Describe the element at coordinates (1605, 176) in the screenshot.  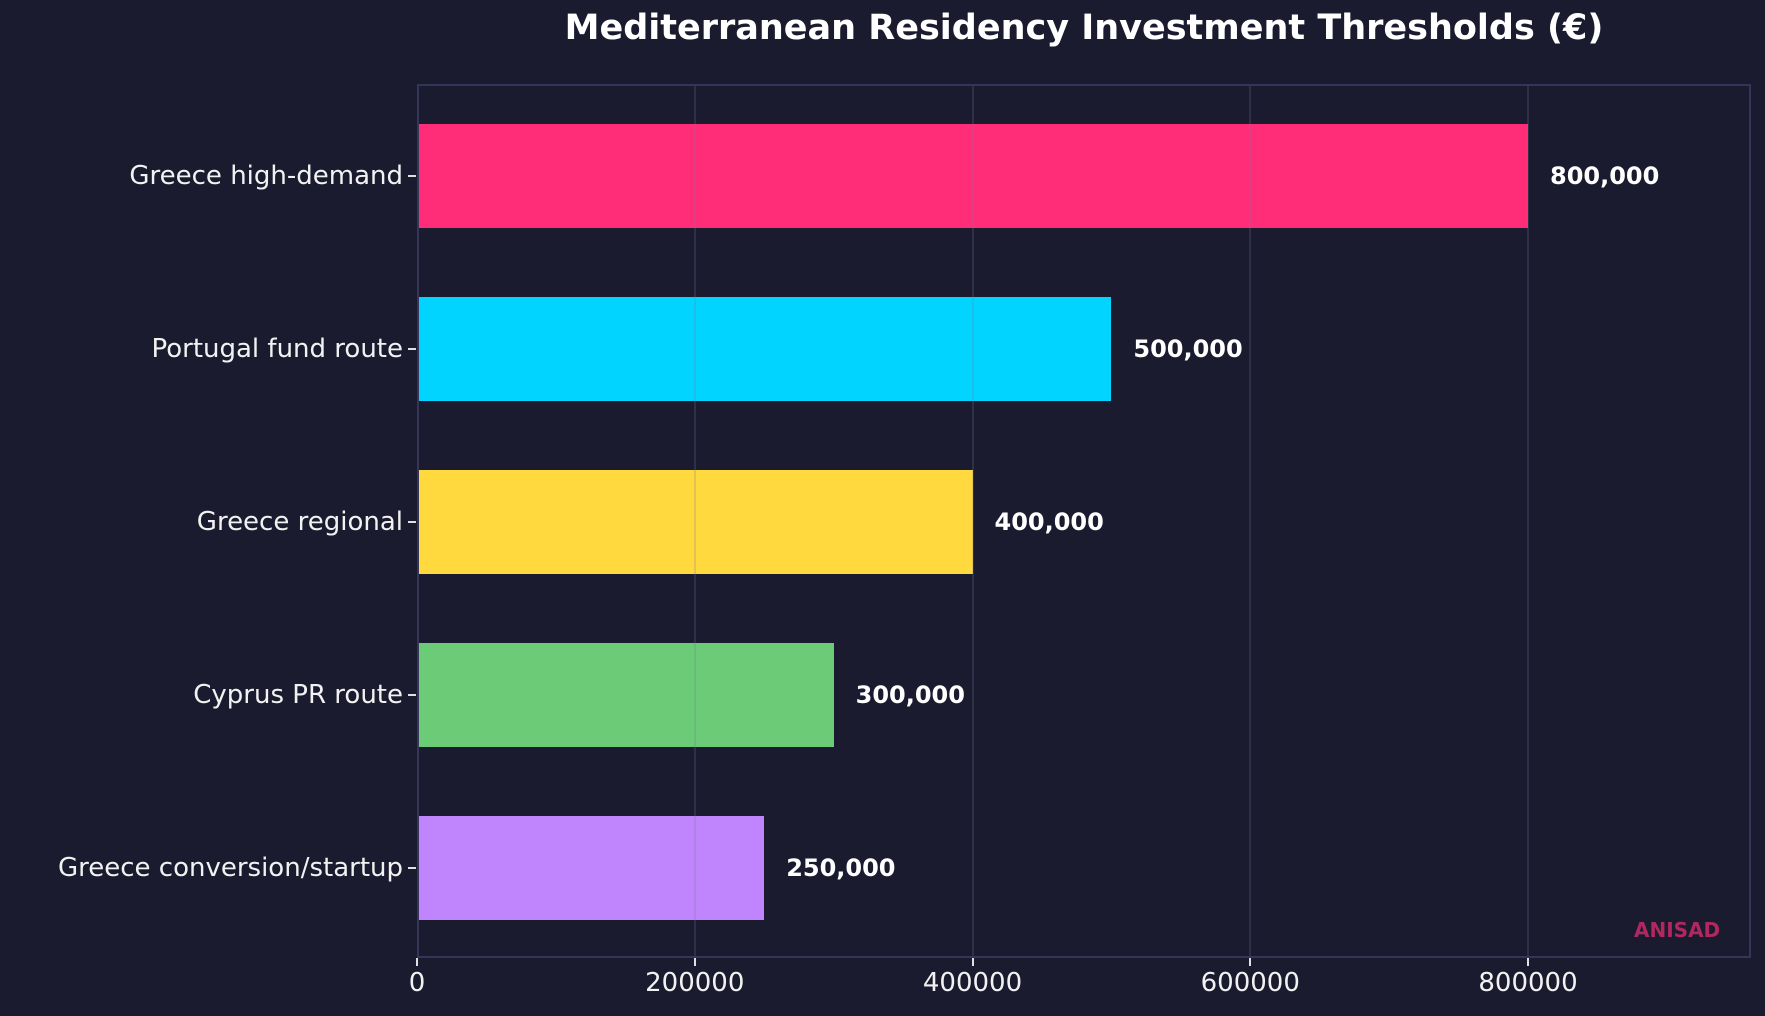
I see `bar-value-label: 800,000` at that location.